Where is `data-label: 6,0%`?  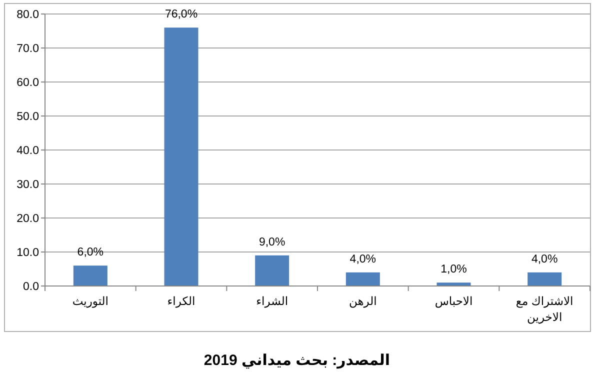 data-label: 6,0% is located at coordinates (90, 252).